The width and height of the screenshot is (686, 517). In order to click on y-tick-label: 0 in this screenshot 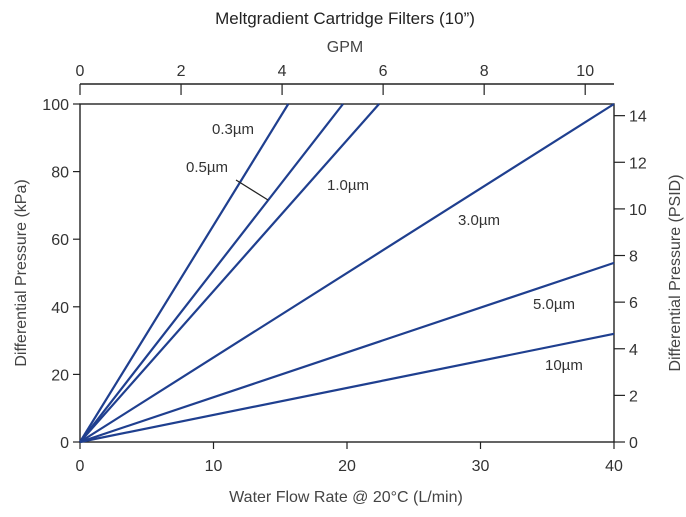, I will do `click(64, 443)`.